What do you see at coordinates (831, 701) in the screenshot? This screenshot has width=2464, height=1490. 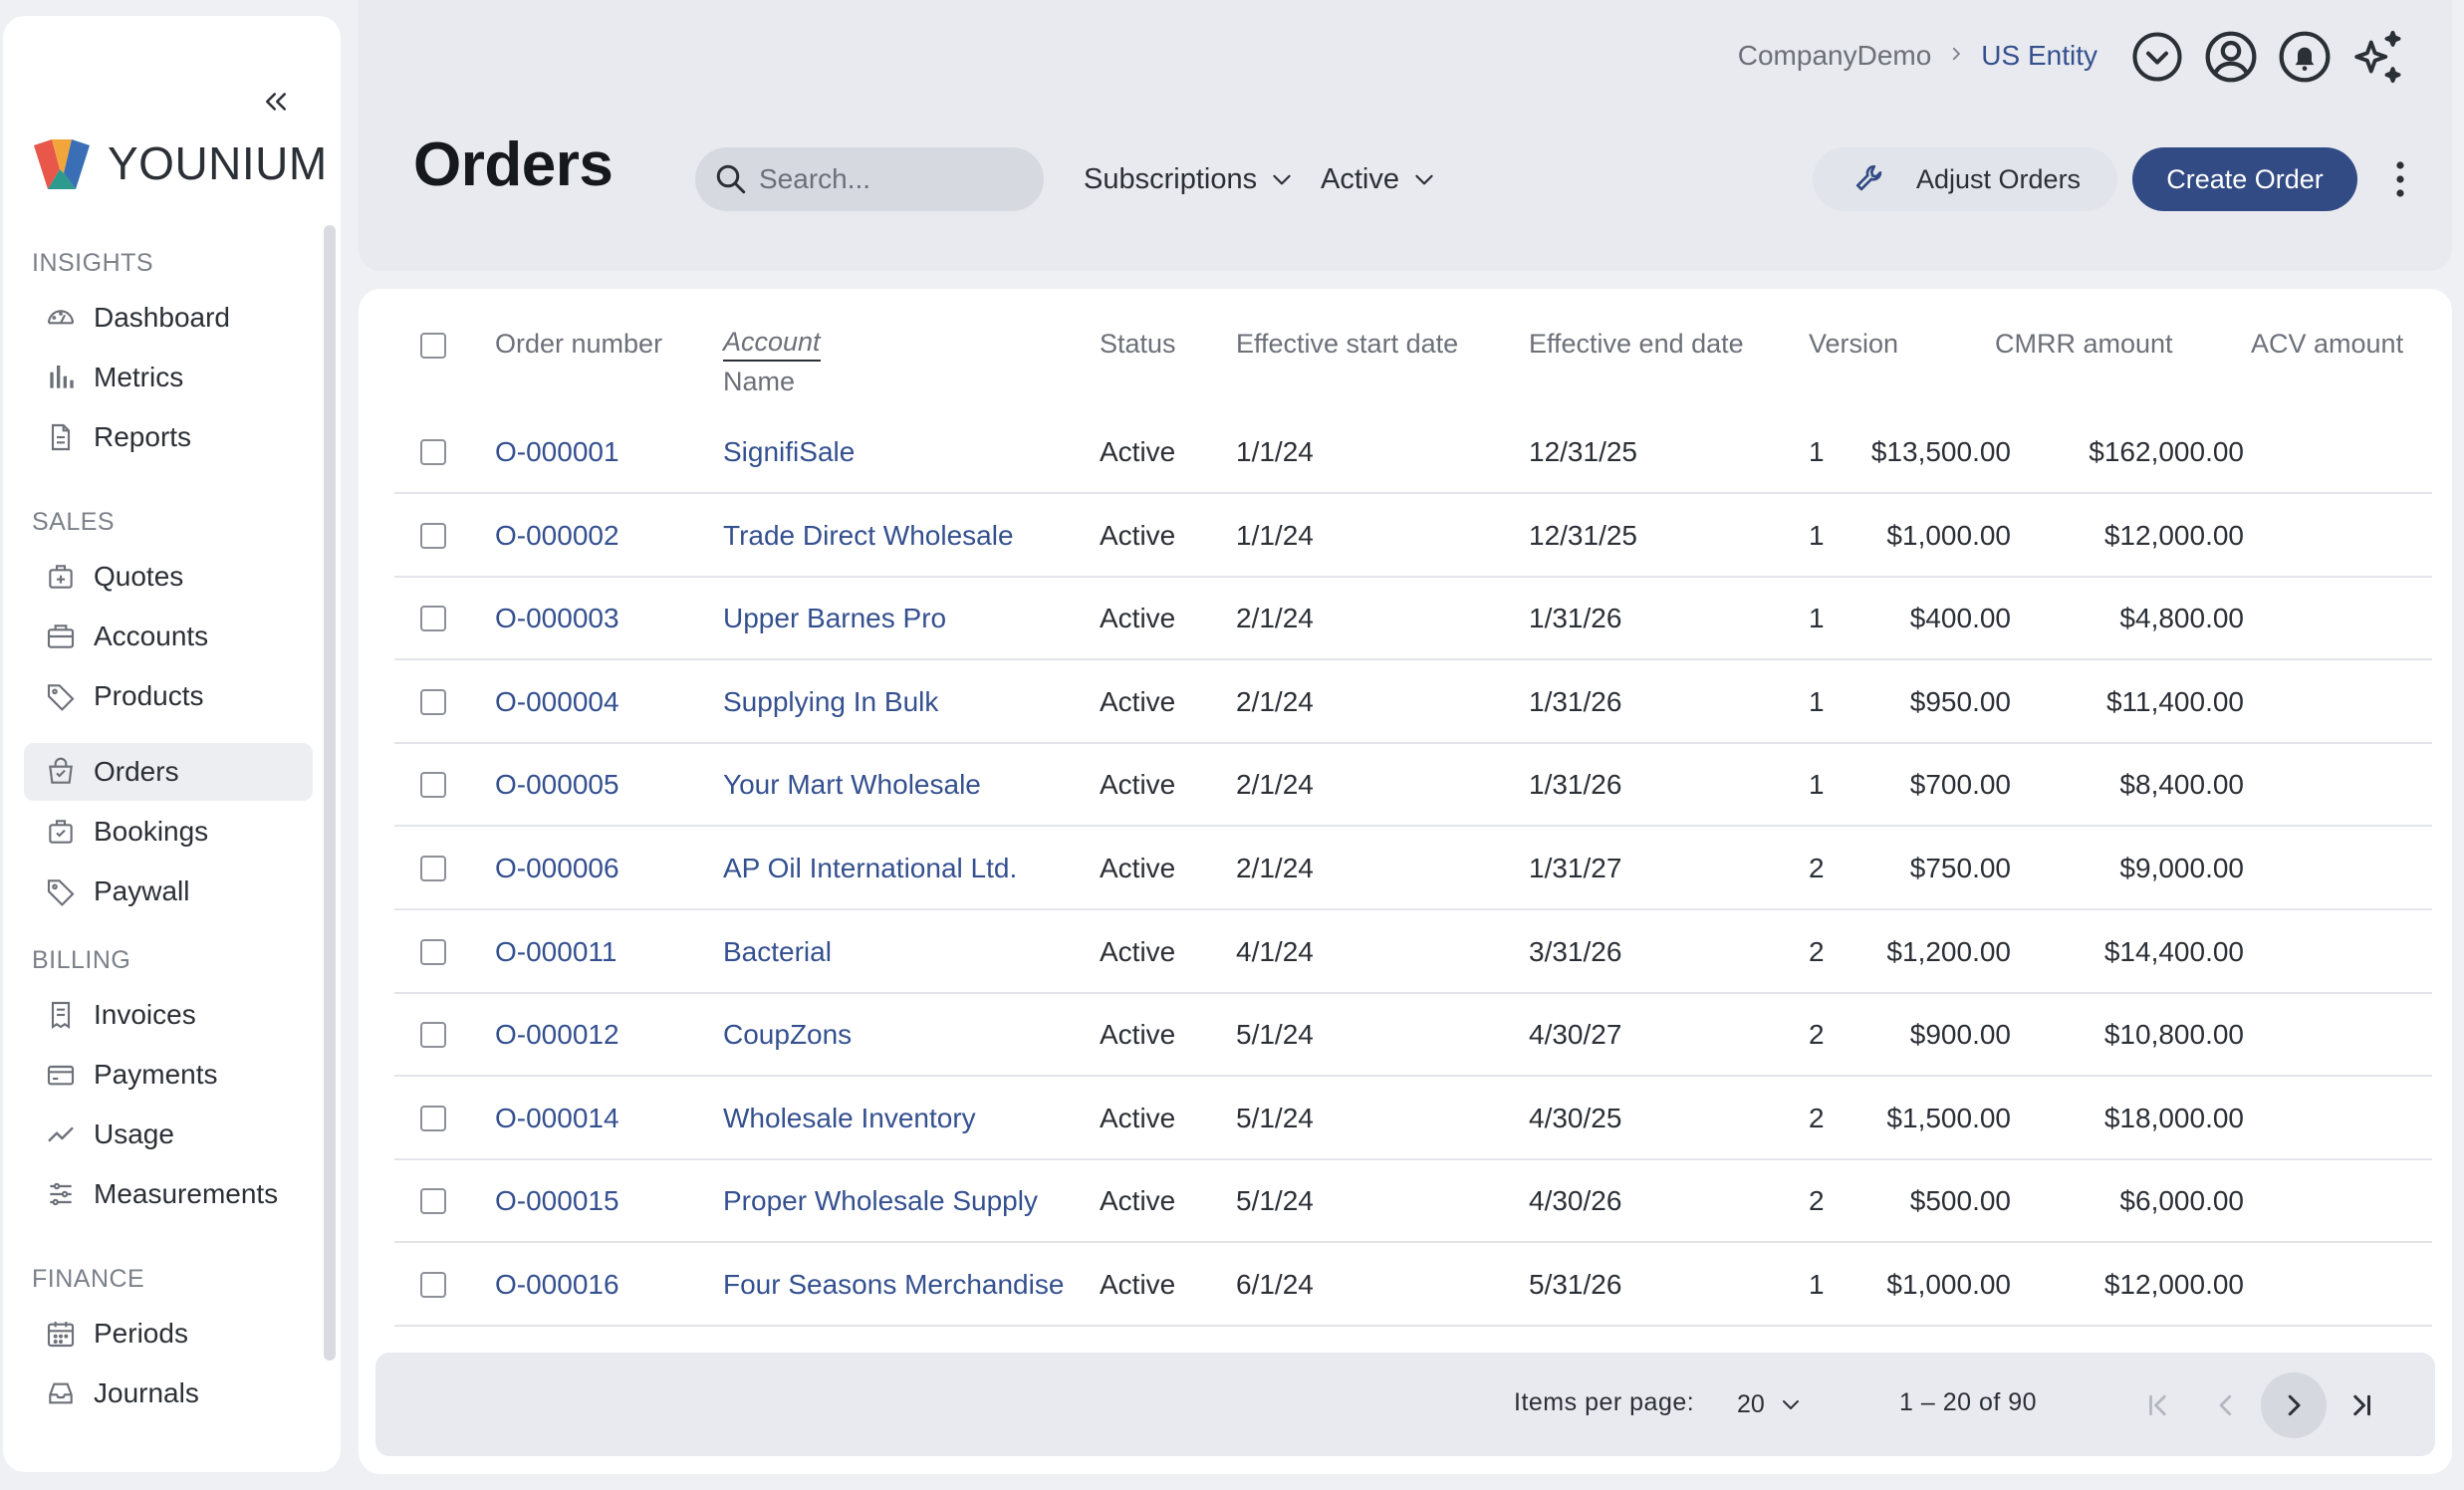 I see `cell-account-name: Supplying In Bulk` at bounding box center [831, 701].